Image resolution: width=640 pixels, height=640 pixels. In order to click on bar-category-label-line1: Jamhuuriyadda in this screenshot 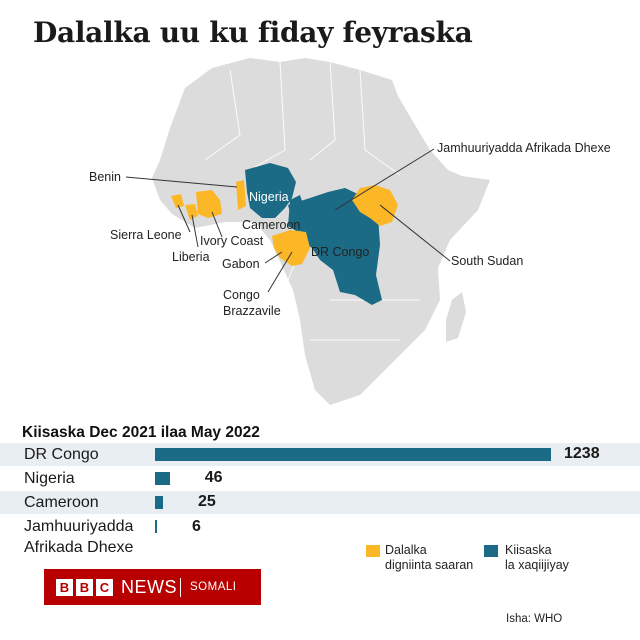, I will do `click(79, 526)`.